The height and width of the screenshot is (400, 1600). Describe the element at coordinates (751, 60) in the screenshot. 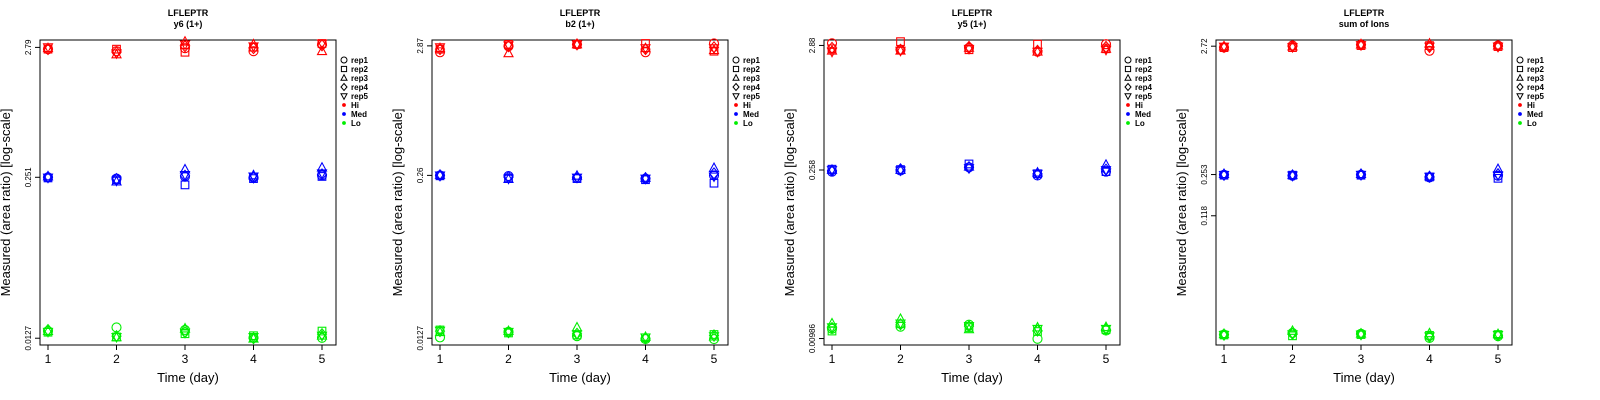

I see `legend-label: rep1` at that location.